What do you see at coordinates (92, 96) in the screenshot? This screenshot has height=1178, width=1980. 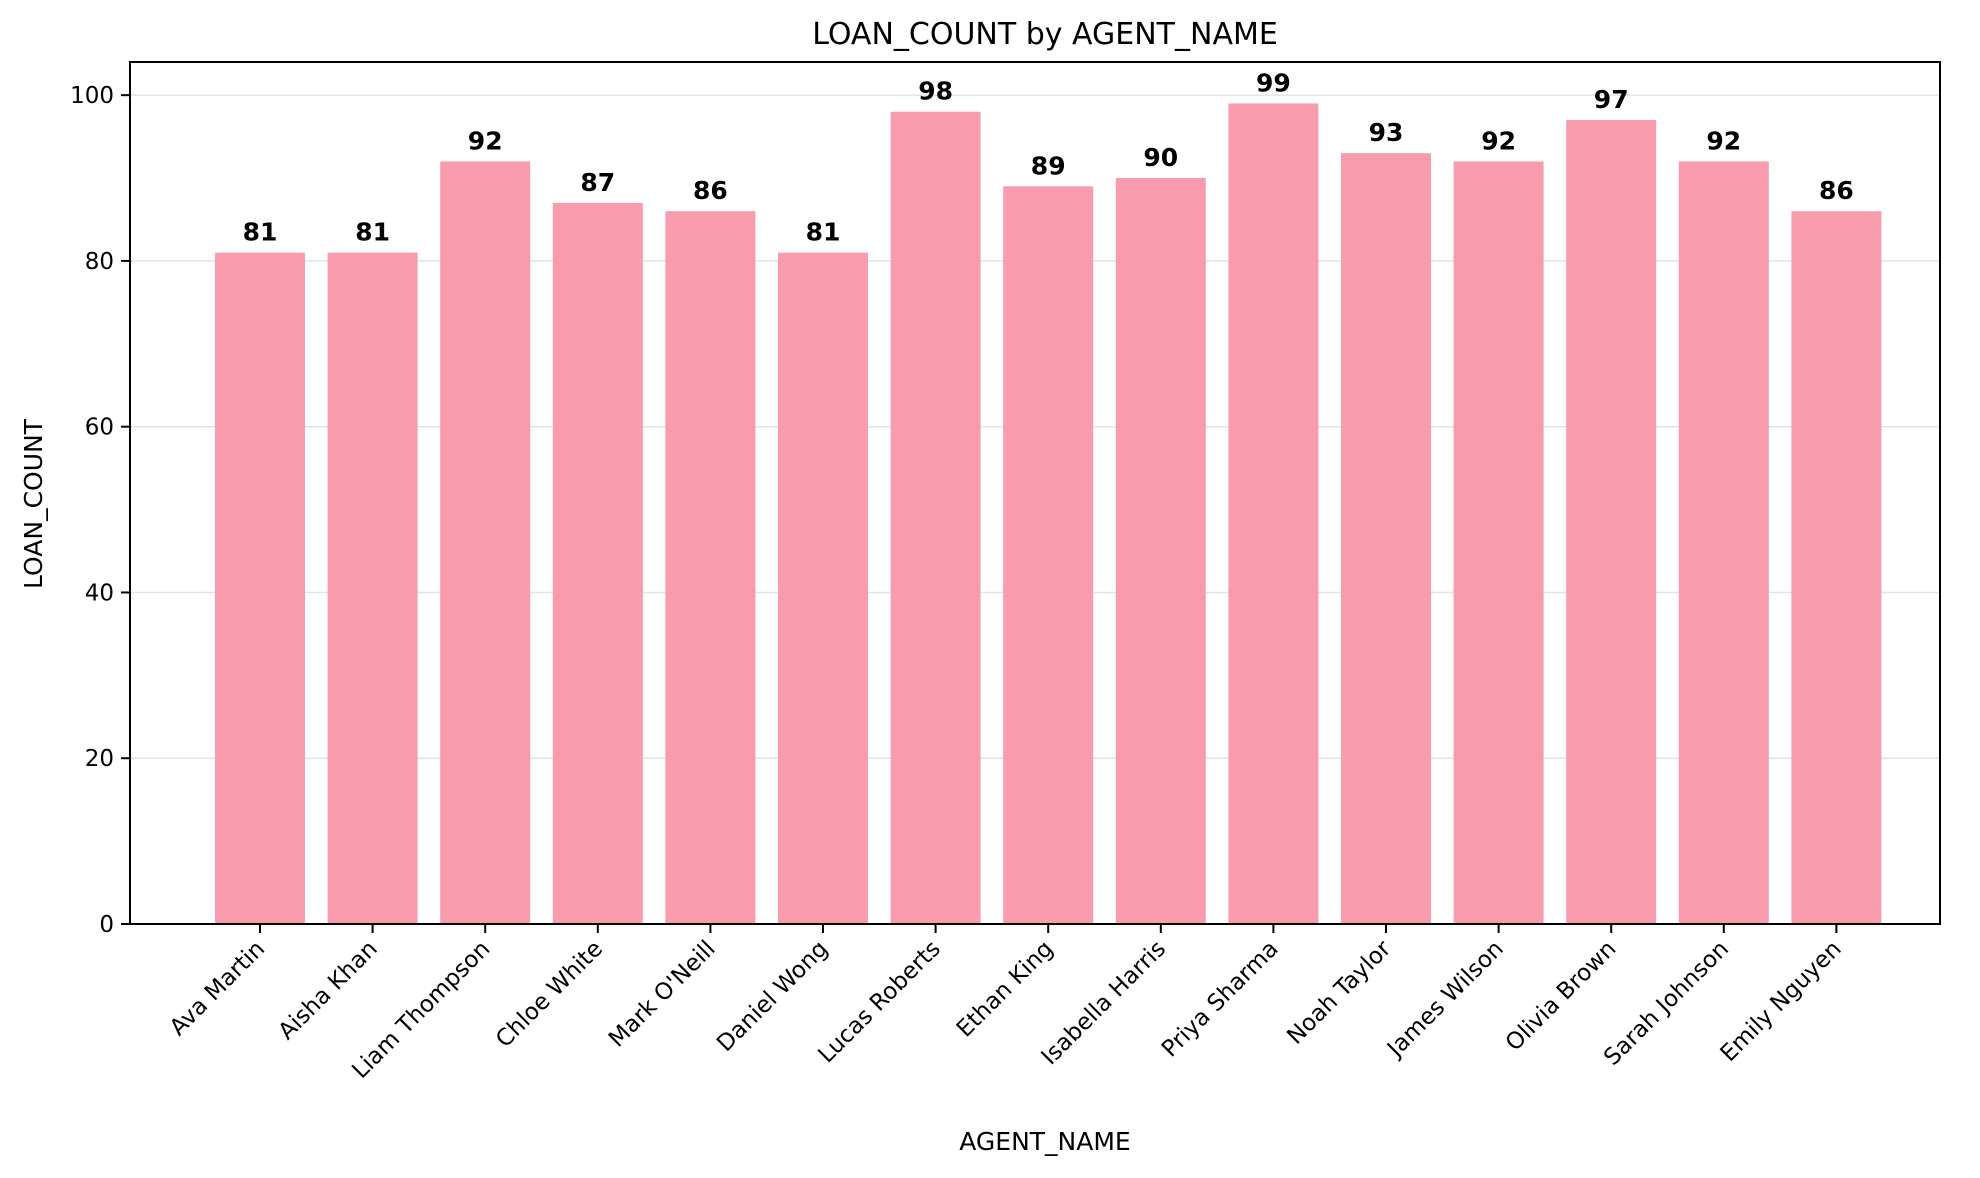 I see `y-tick-label: 100` at bounding box center [92, 96].